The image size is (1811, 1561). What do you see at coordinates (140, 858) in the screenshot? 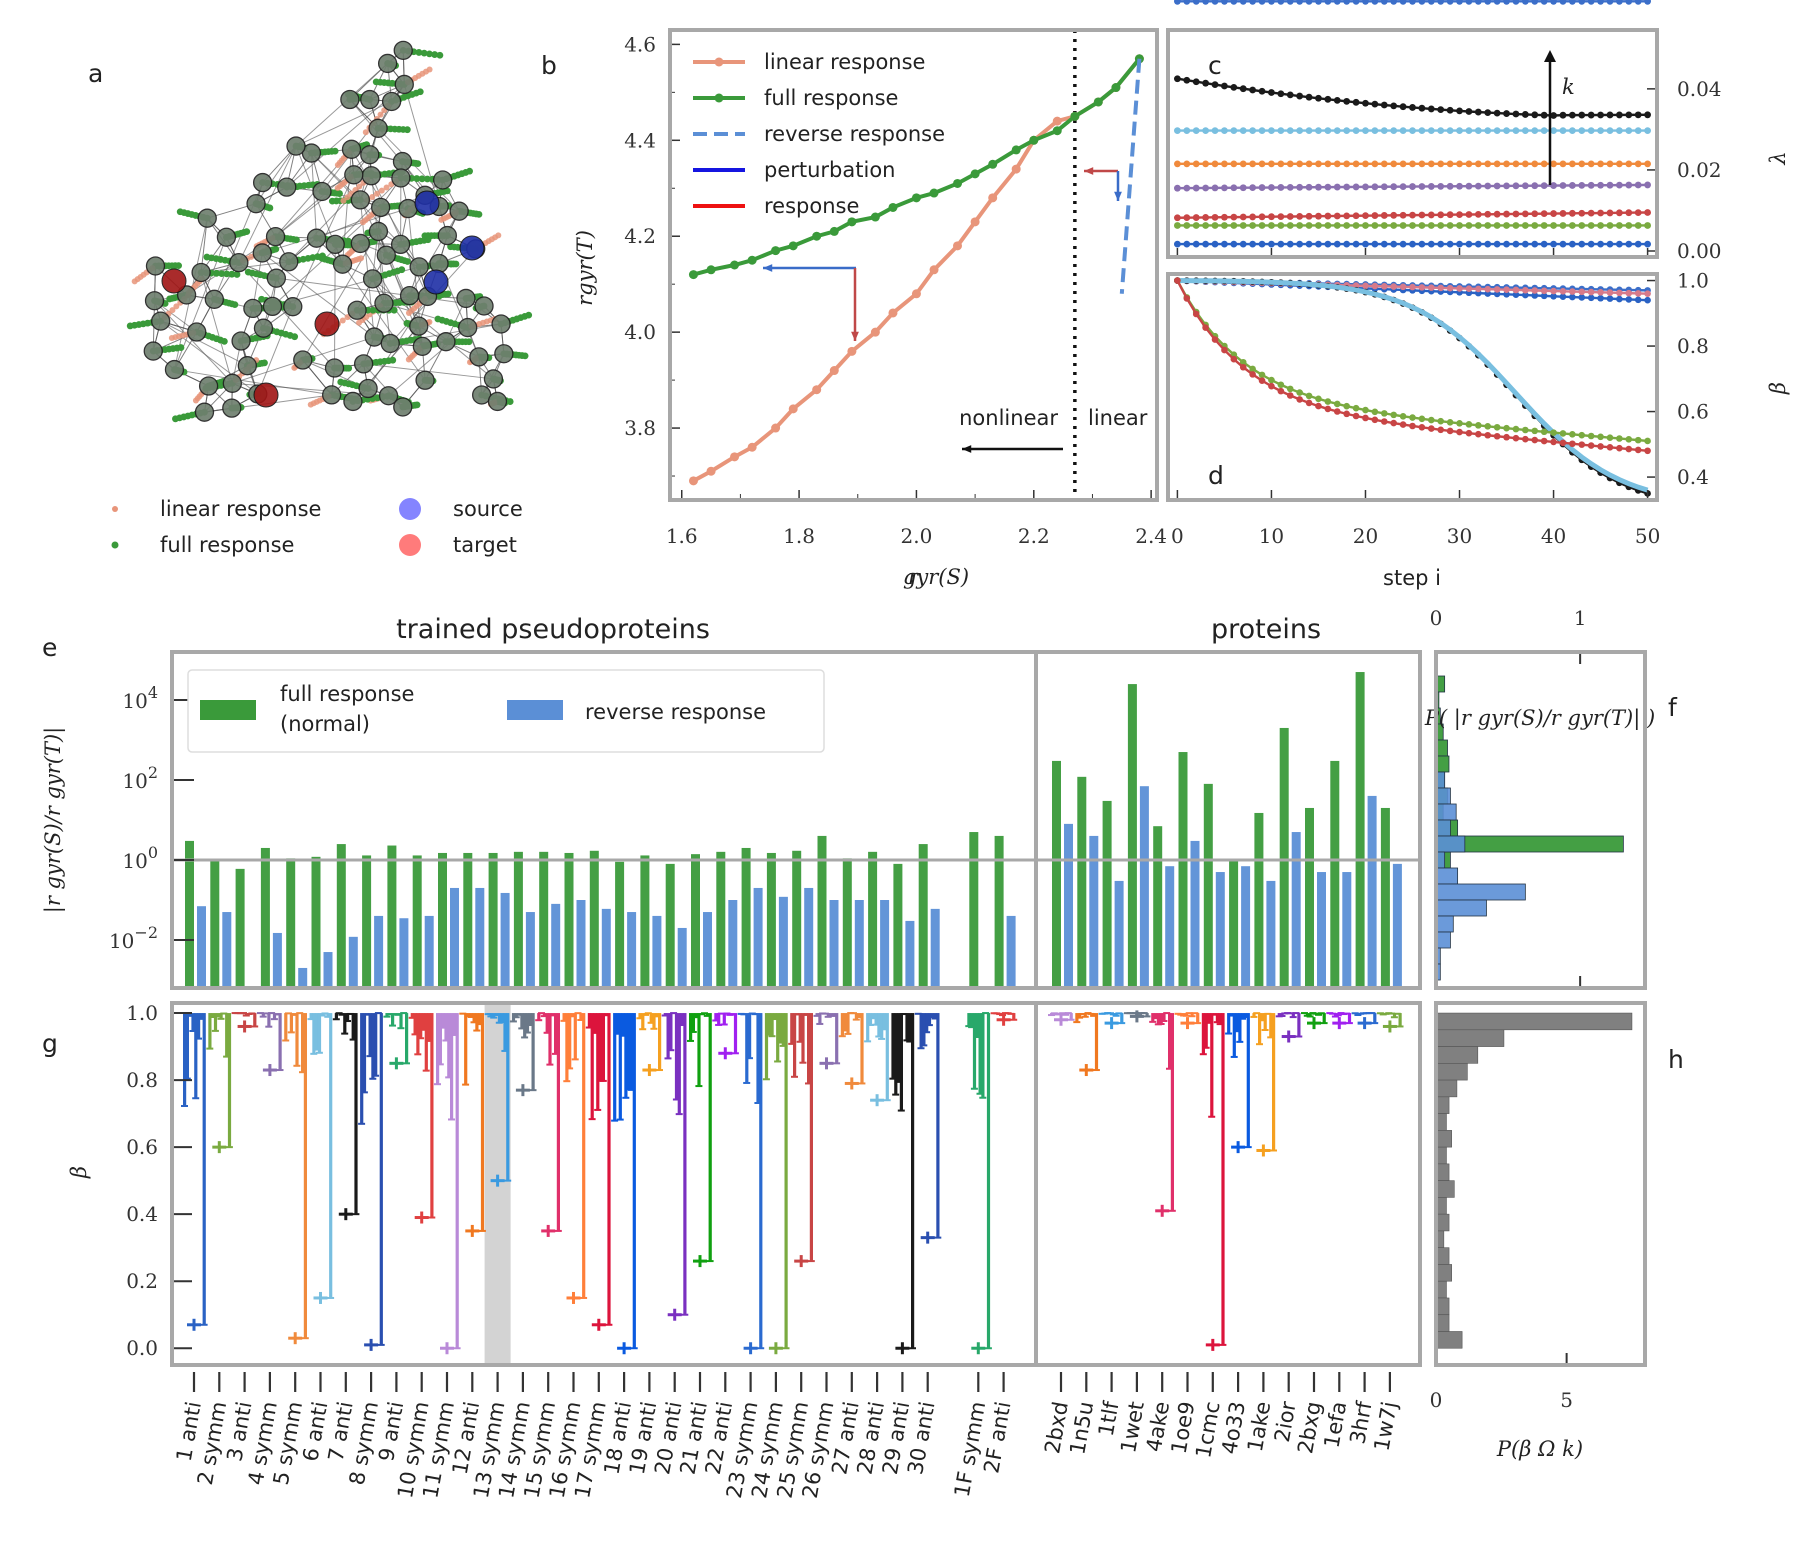
I see `e-ytick-label: 100` at bounding box center [140, 858].